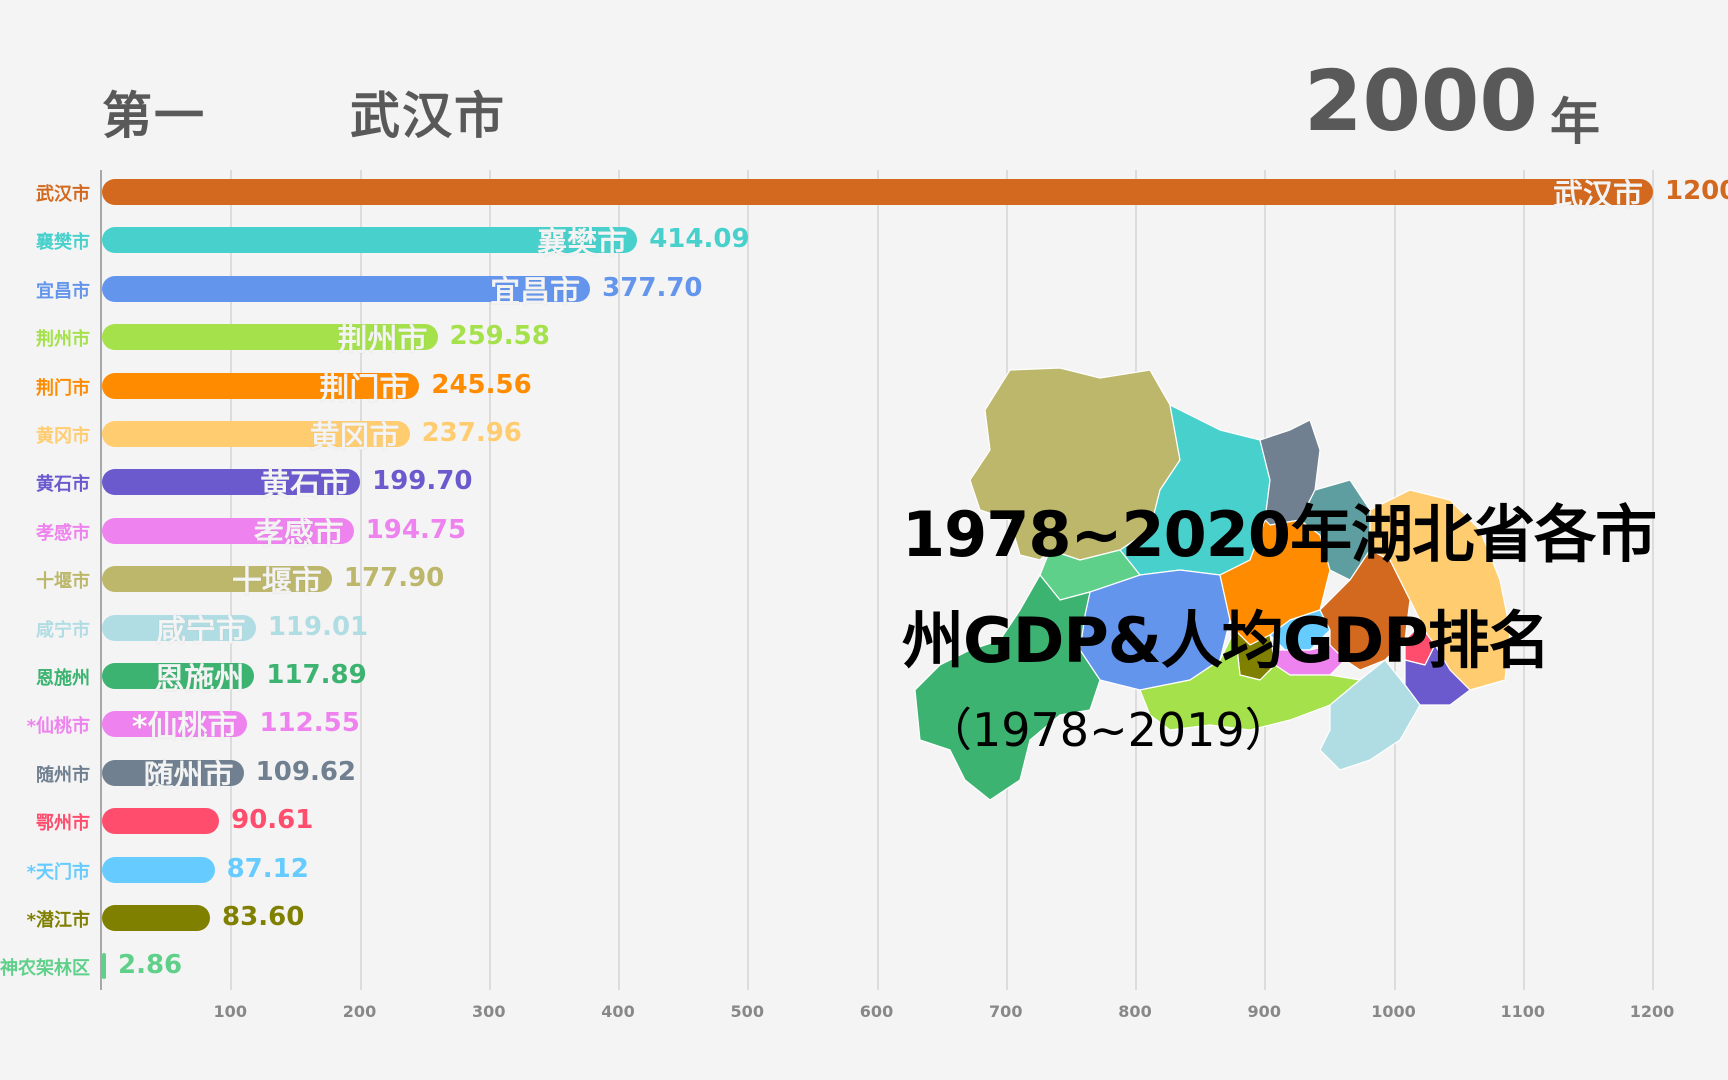 The image size is (1728, 1080). I want to click on overlay-title-line2: 州GDP&人均GDP排名, so click(1226, 640).